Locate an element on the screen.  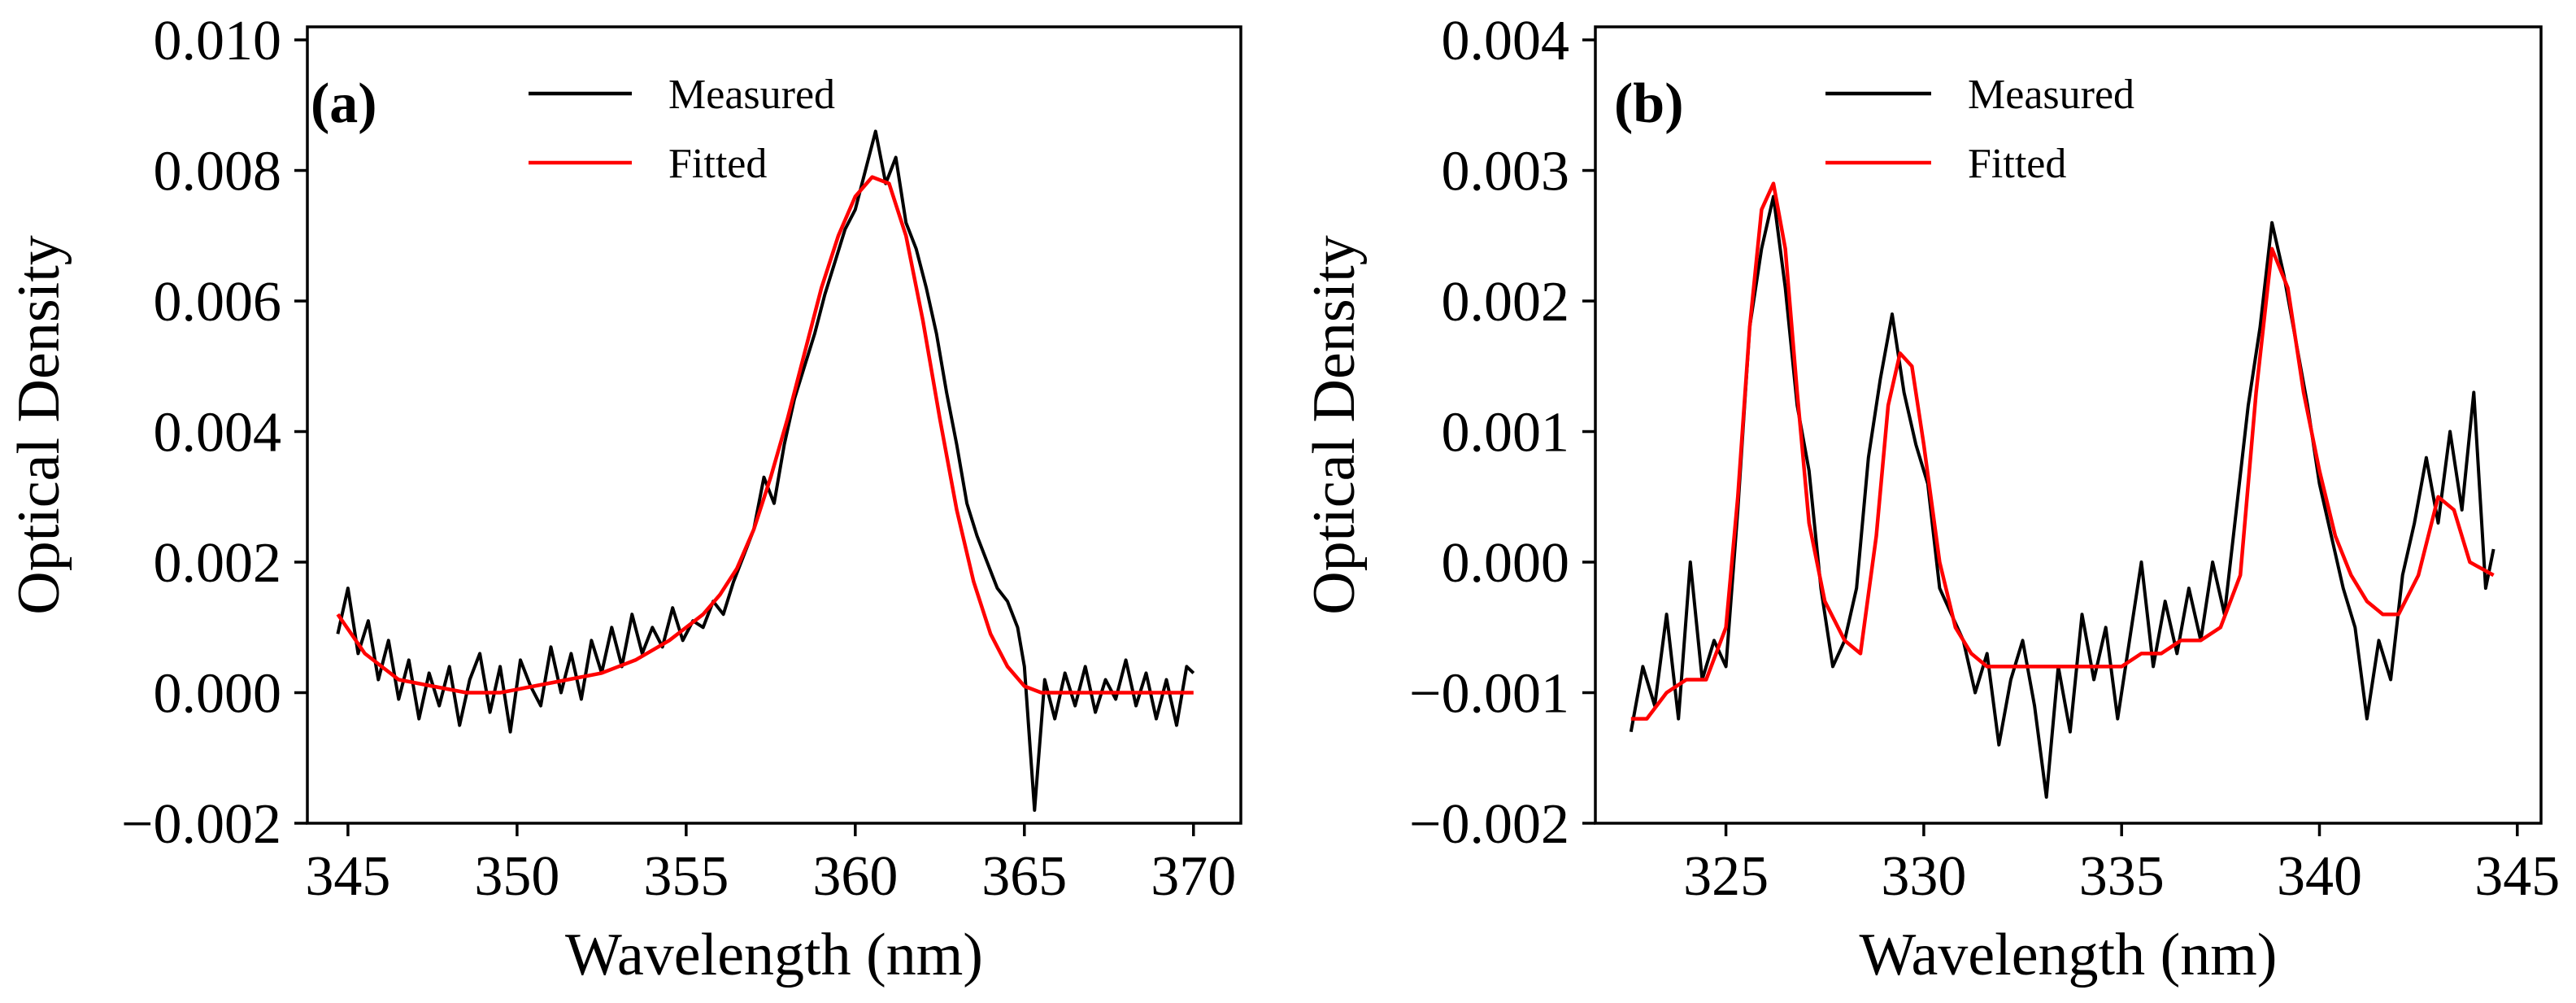
x-tick-label: 325 is located at coordinates (1726, 877).